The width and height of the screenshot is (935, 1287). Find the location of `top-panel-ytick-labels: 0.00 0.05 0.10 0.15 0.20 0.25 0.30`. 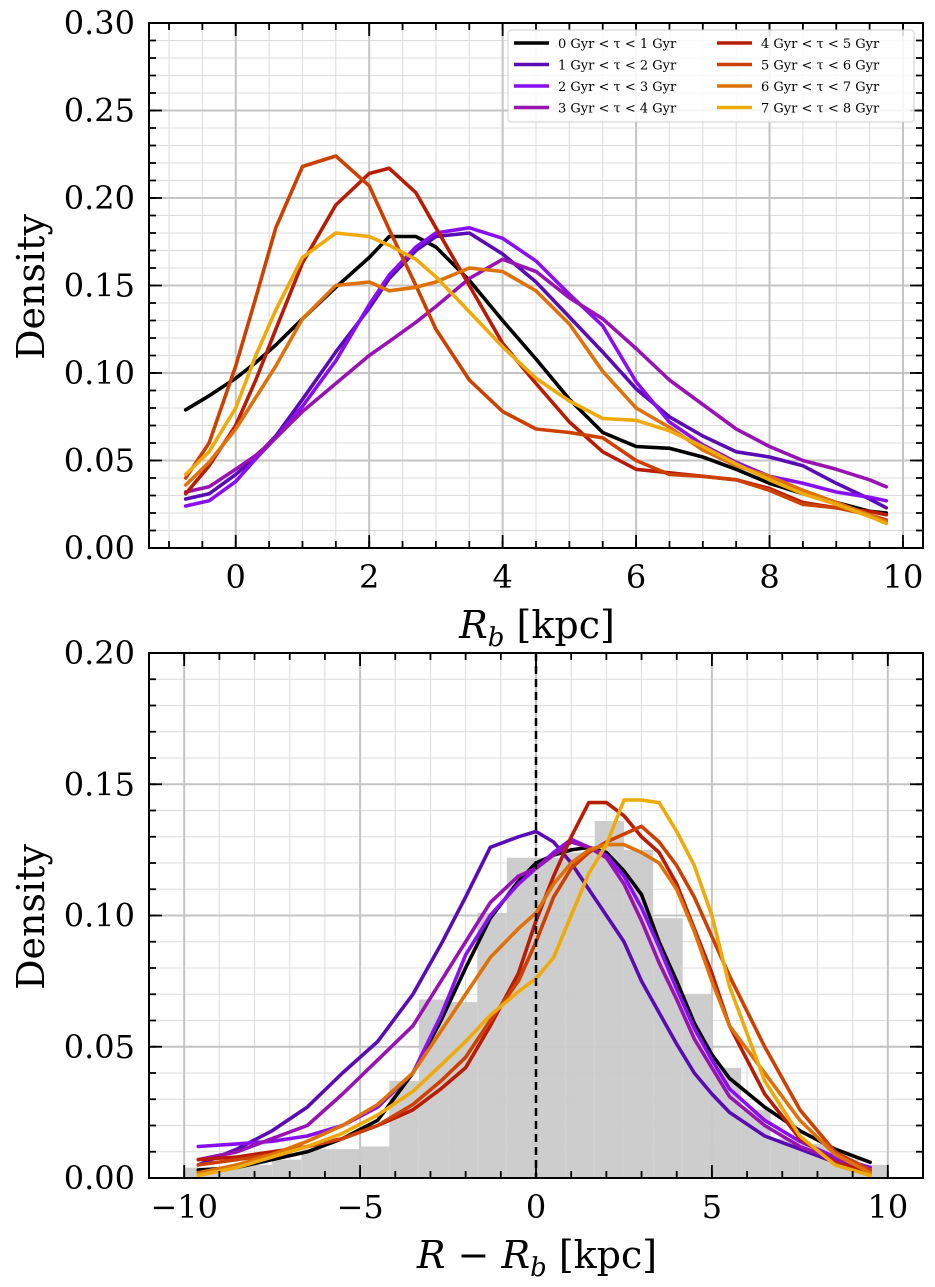

top-panel-ytick-labels: 0.00 0.05 0.10 0.15 0.20 0.25 0.30 is located at coordinates (99, 285).